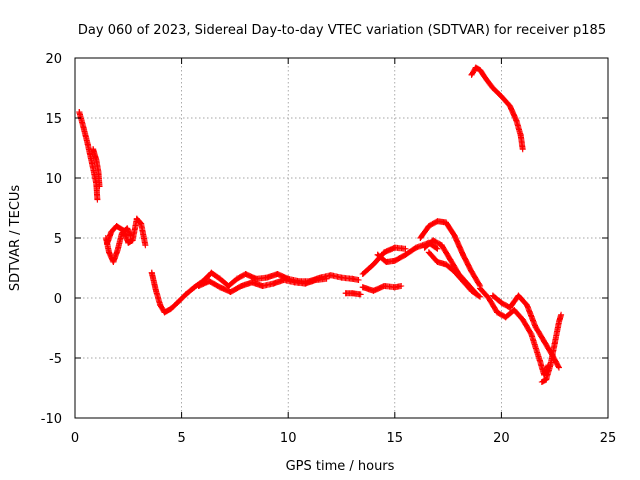 This screenshot has width=640, height=480. I want to click on y-tick-label: 15, so click(53, 119).